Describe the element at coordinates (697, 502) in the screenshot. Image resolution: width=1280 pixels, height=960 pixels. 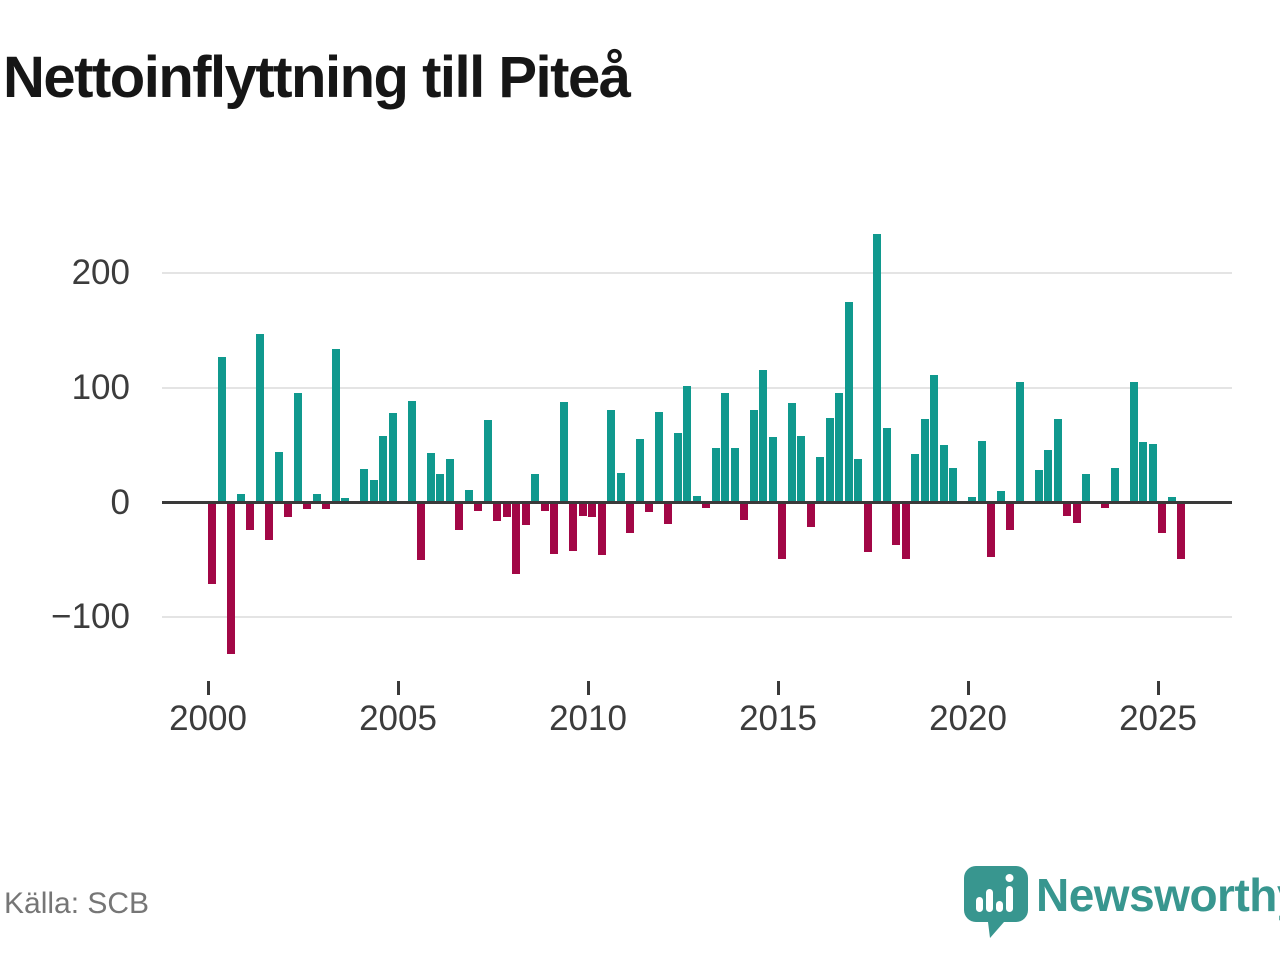
I see `zero-axis-line` at that location.